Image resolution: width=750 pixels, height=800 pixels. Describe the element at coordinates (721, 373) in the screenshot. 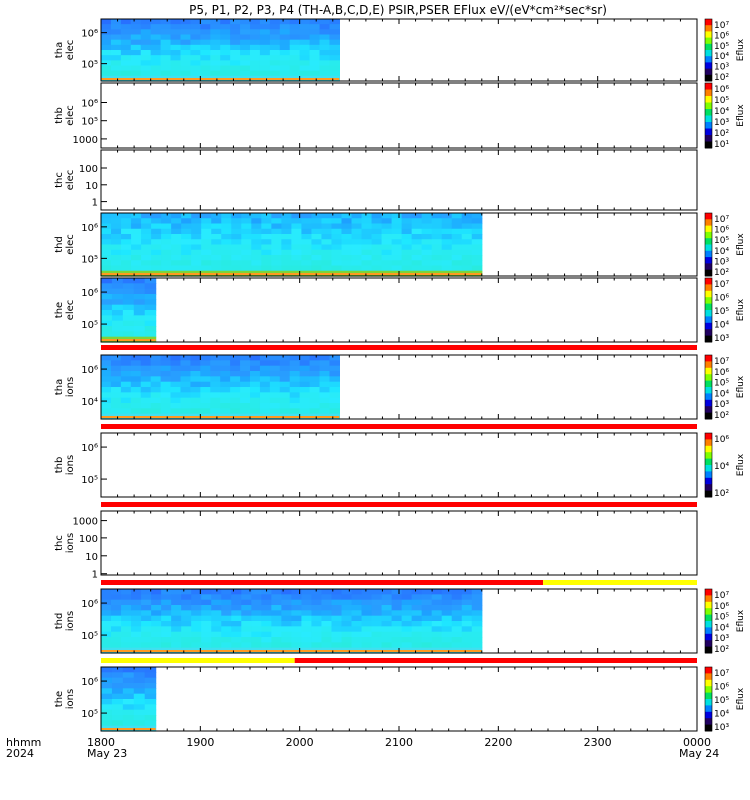

I see `colorbar-tick-label: 10⁶` at that location.